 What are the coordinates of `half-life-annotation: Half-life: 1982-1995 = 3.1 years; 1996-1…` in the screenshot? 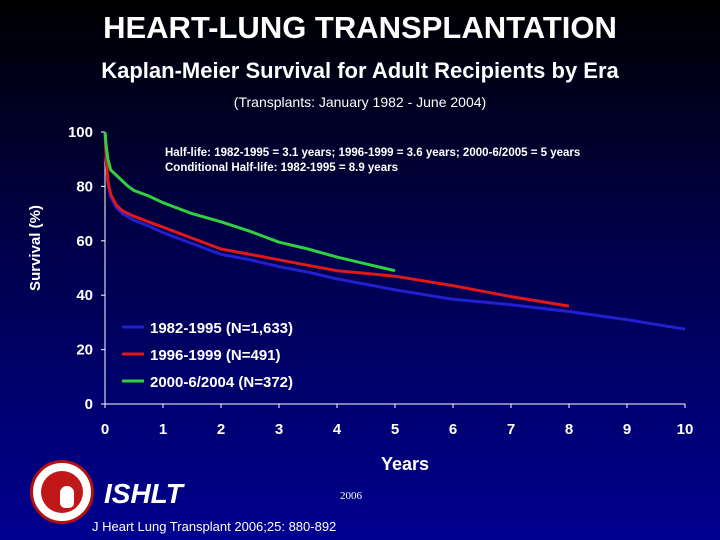 It's located at (372, 153).